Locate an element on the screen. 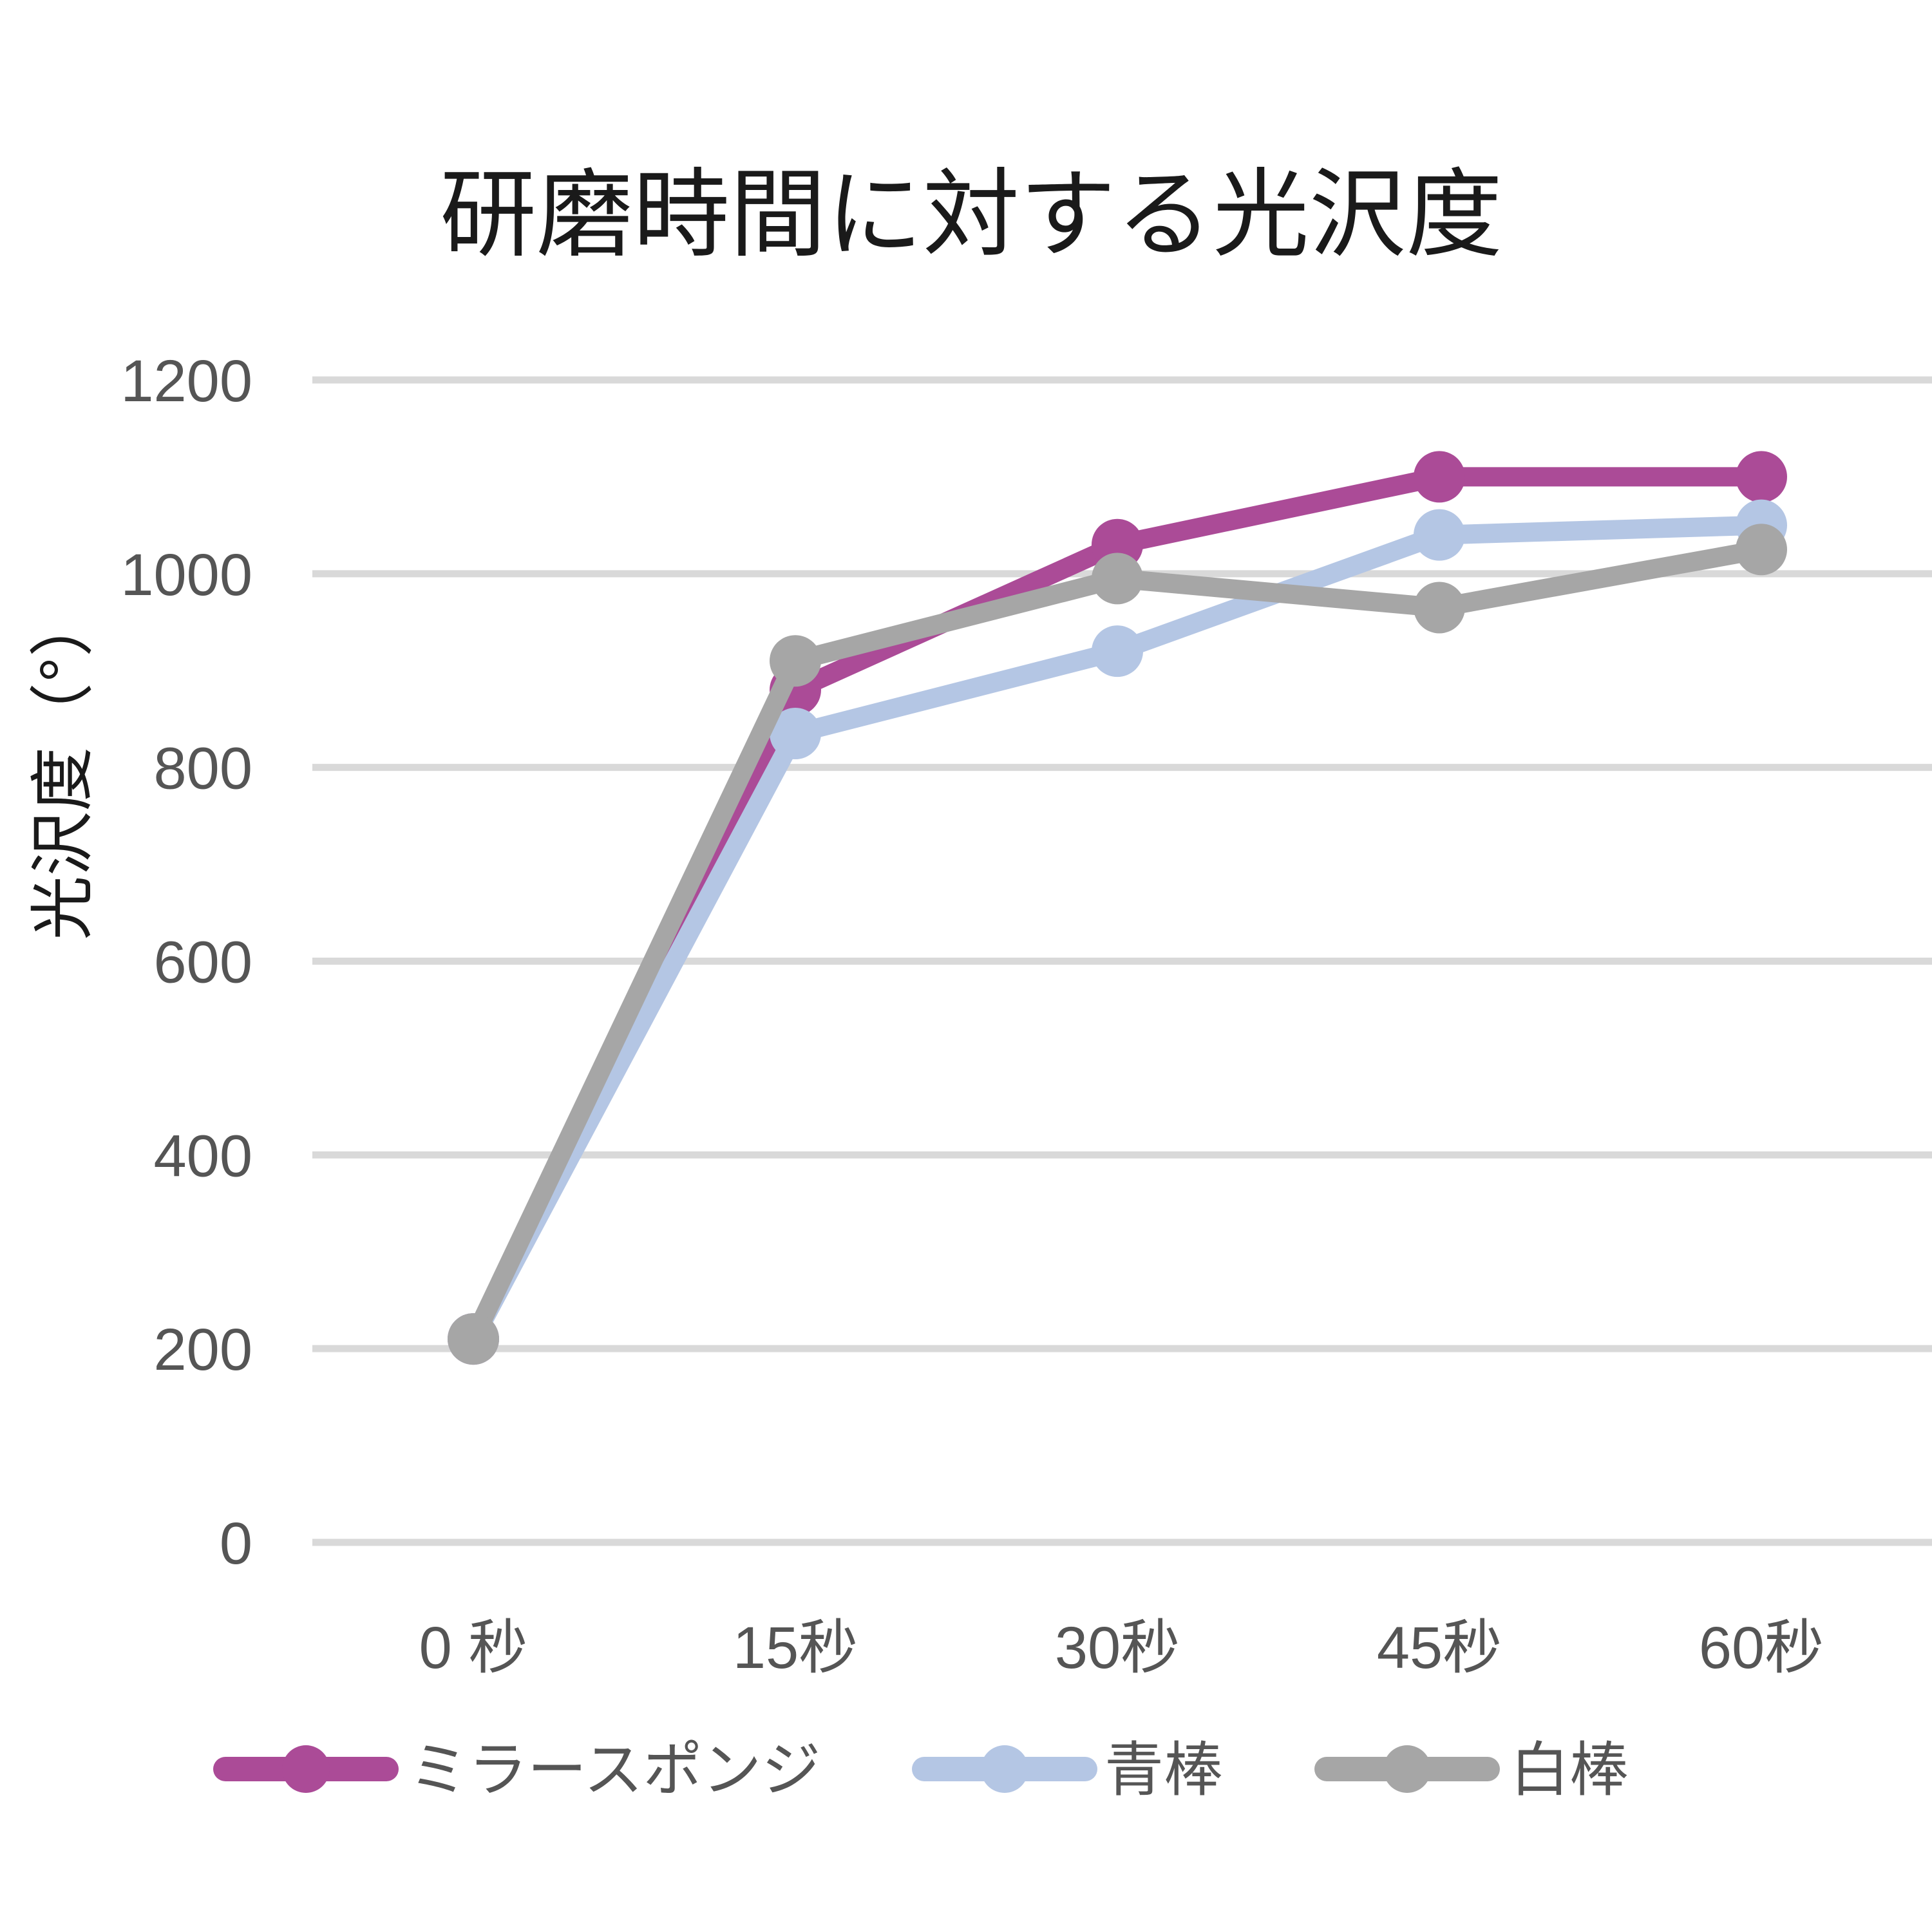 The image size is (1932, 1932). y-tick-label-600: 600 is located at coordinates (203, 963).